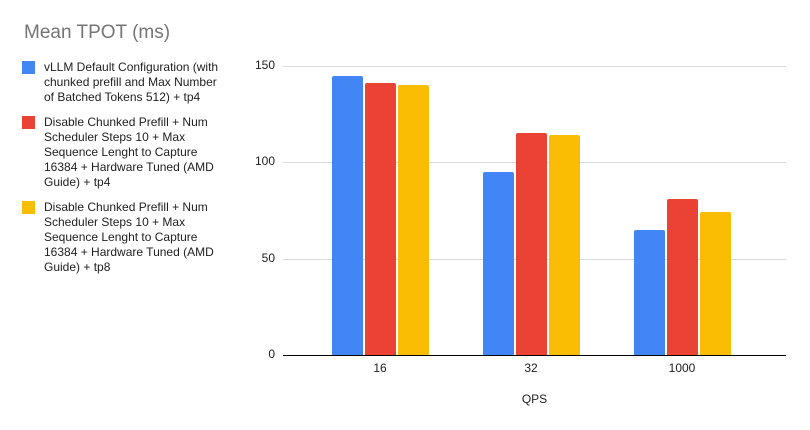 This screenshot has height=430, width=810. I want to click on x-axis-baseline, so click(534, 355).